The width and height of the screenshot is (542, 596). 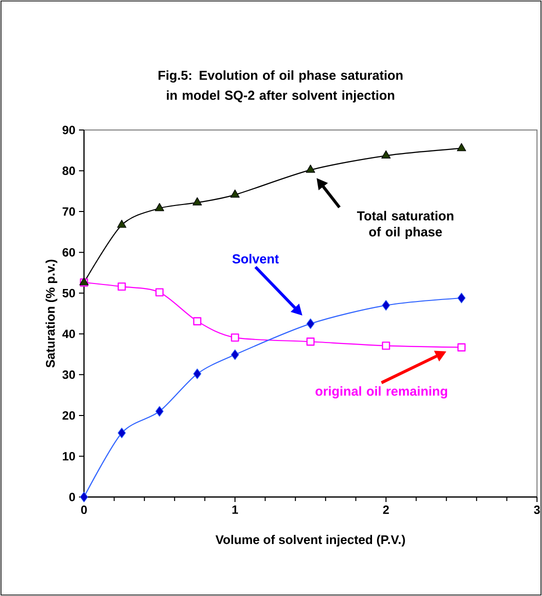 I want to click on y-tick-label: 10, so click(x=68, y=456).